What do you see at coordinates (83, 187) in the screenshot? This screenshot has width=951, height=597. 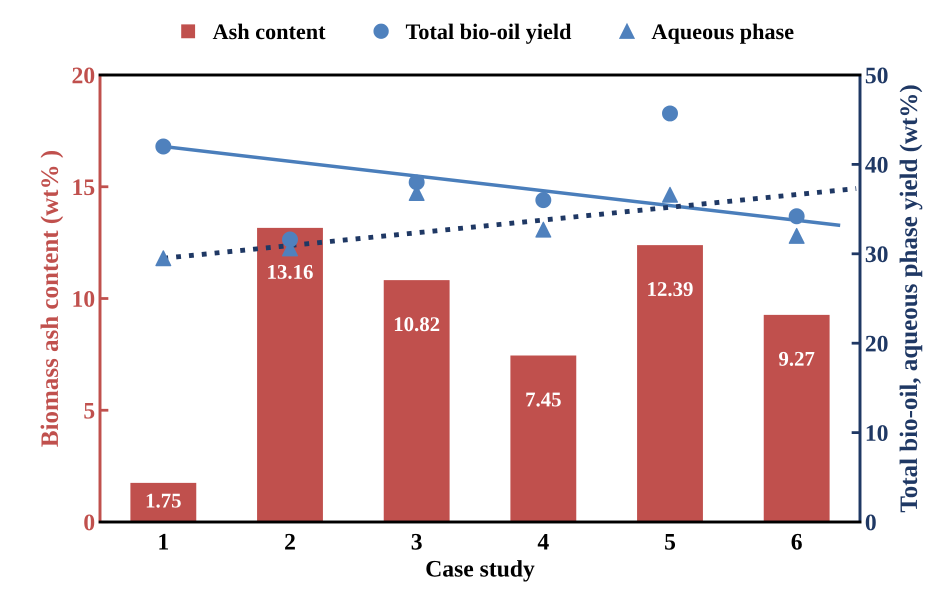 I see `y-tick-label: 15` at bounding box center [83, 187].